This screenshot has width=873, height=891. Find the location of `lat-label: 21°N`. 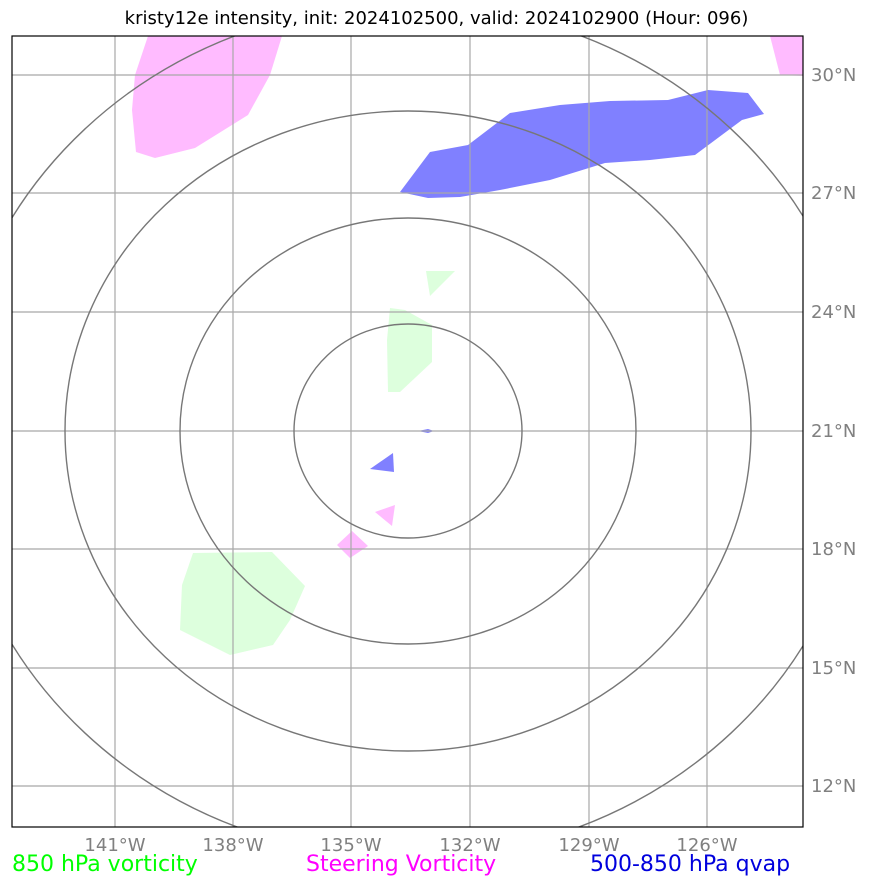

lat-label: 21°N is located at coordinates (833, 431).